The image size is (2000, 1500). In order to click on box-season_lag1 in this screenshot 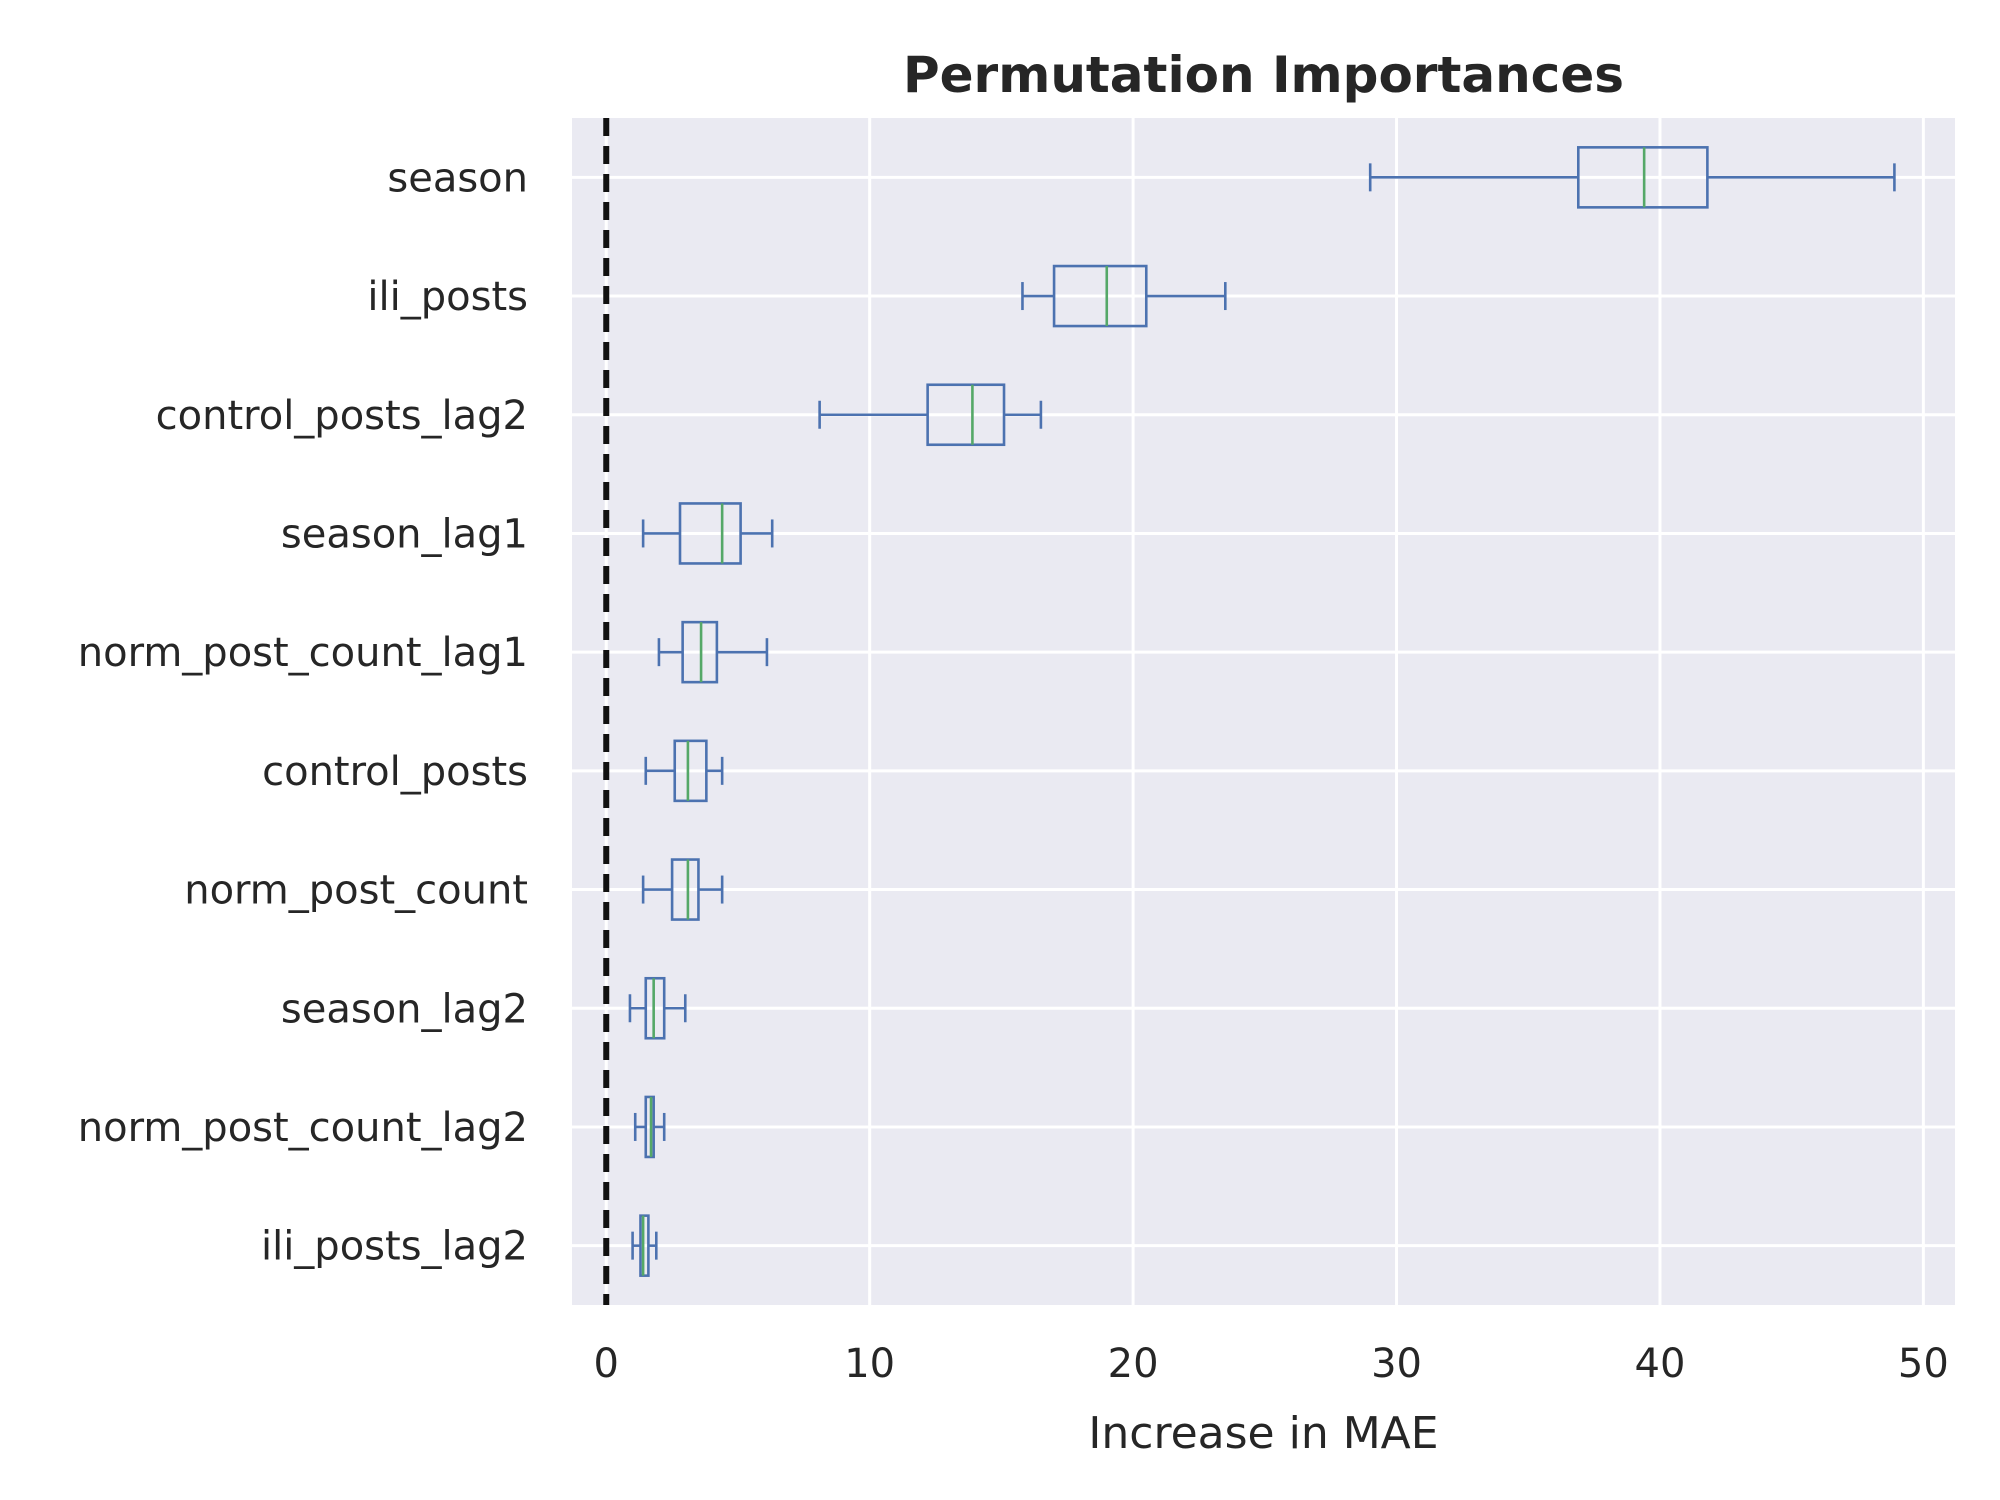, I will do `click(707, 533)`.